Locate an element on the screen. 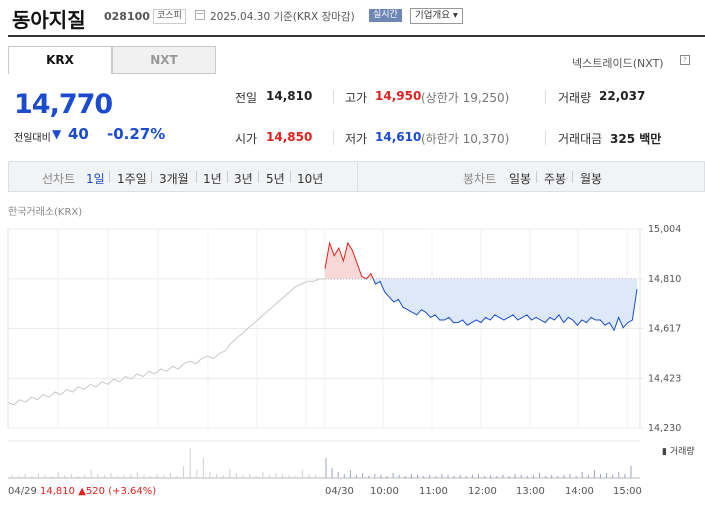 Image resolution: width=705 pixels, height=517 pixels. period-1w: 1주일 is located at coordinates (132, 179).